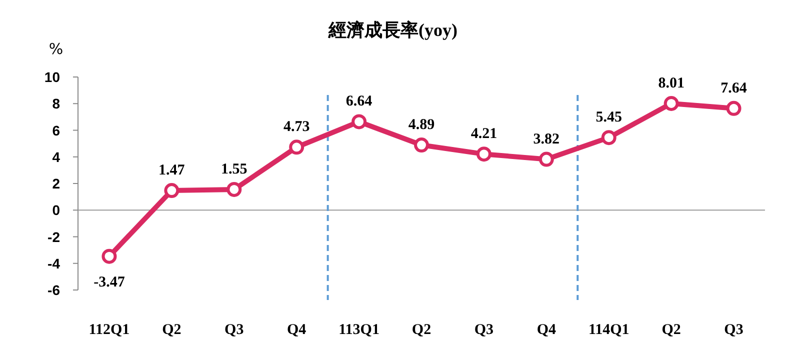  What do you see at coordinates (54, 263) in the screenshot?
I see `y-tick-label: -4` at bounding box center [54, 263].